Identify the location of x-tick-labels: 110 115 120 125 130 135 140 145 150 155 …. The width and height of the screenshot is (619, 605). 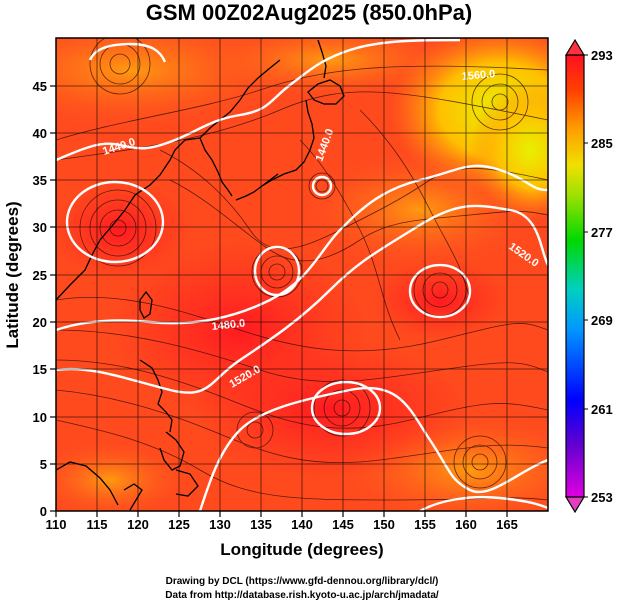
(282, 524).